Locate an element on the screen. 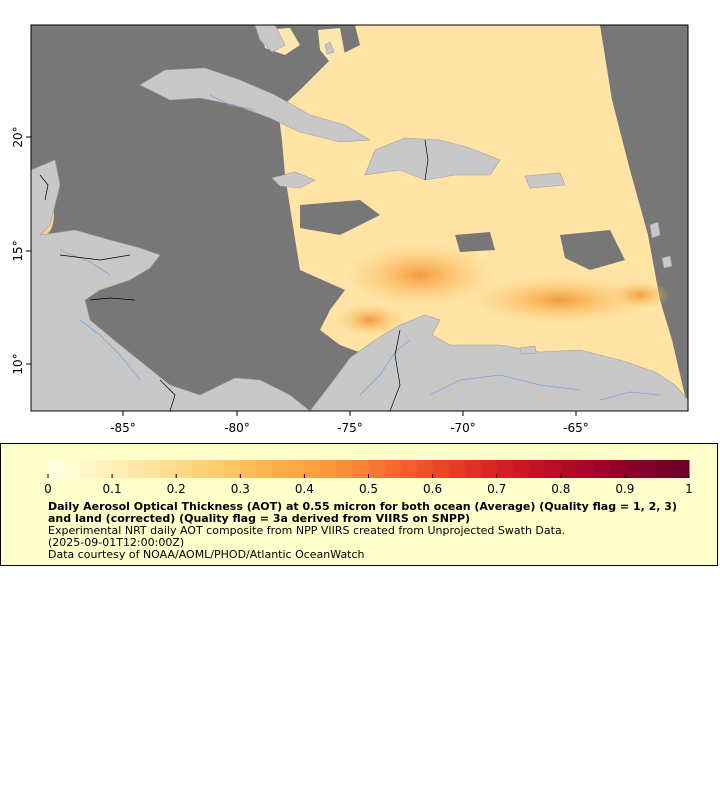  lat-tick-label: 15° is located at coordinates (18, 250).